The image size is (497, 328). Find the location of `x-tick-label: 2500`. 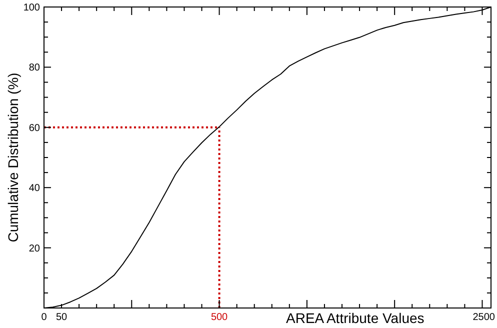

x-tick-label: 2500 is located at coordinates (484, 317).